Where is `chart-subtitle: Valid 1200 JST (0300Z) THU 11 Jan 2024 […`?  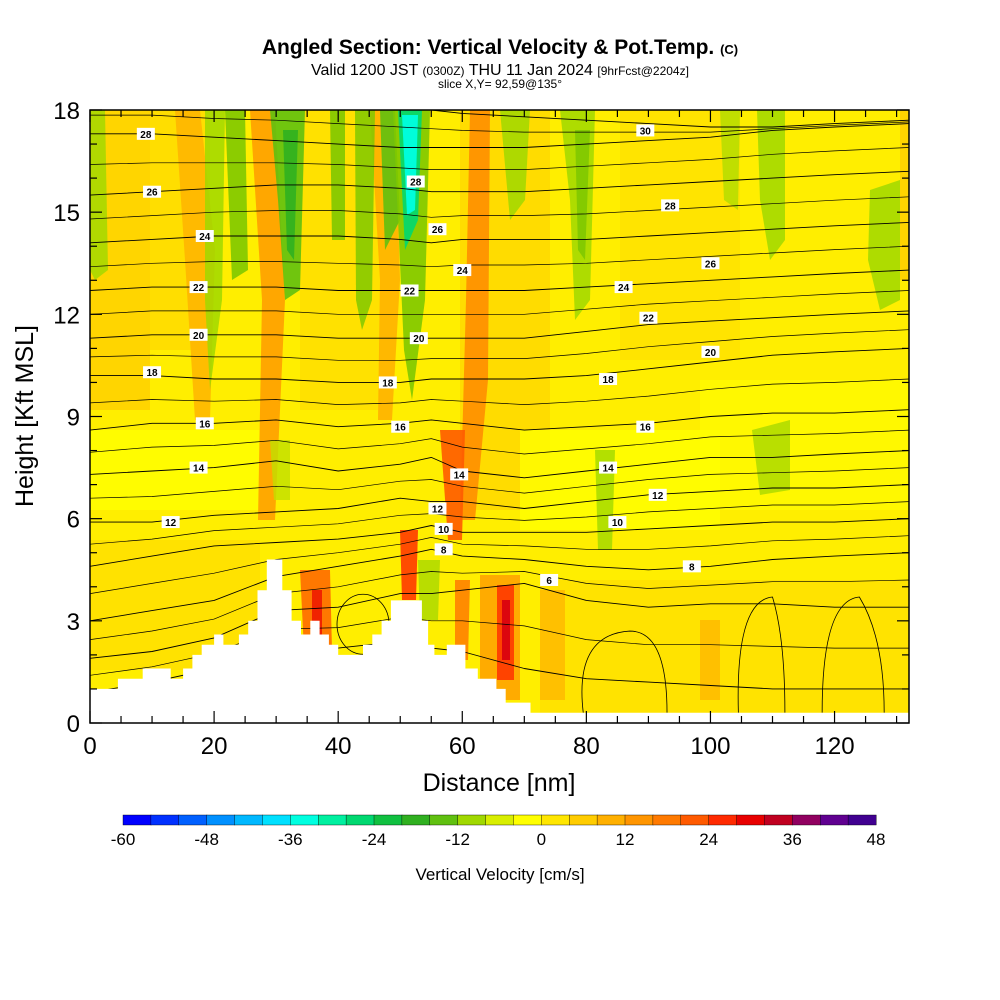 chart-subtitle: Valid 1200 JST (0300Z) THU 11 Jan 2024 [… is located at coordinates (500, 70).